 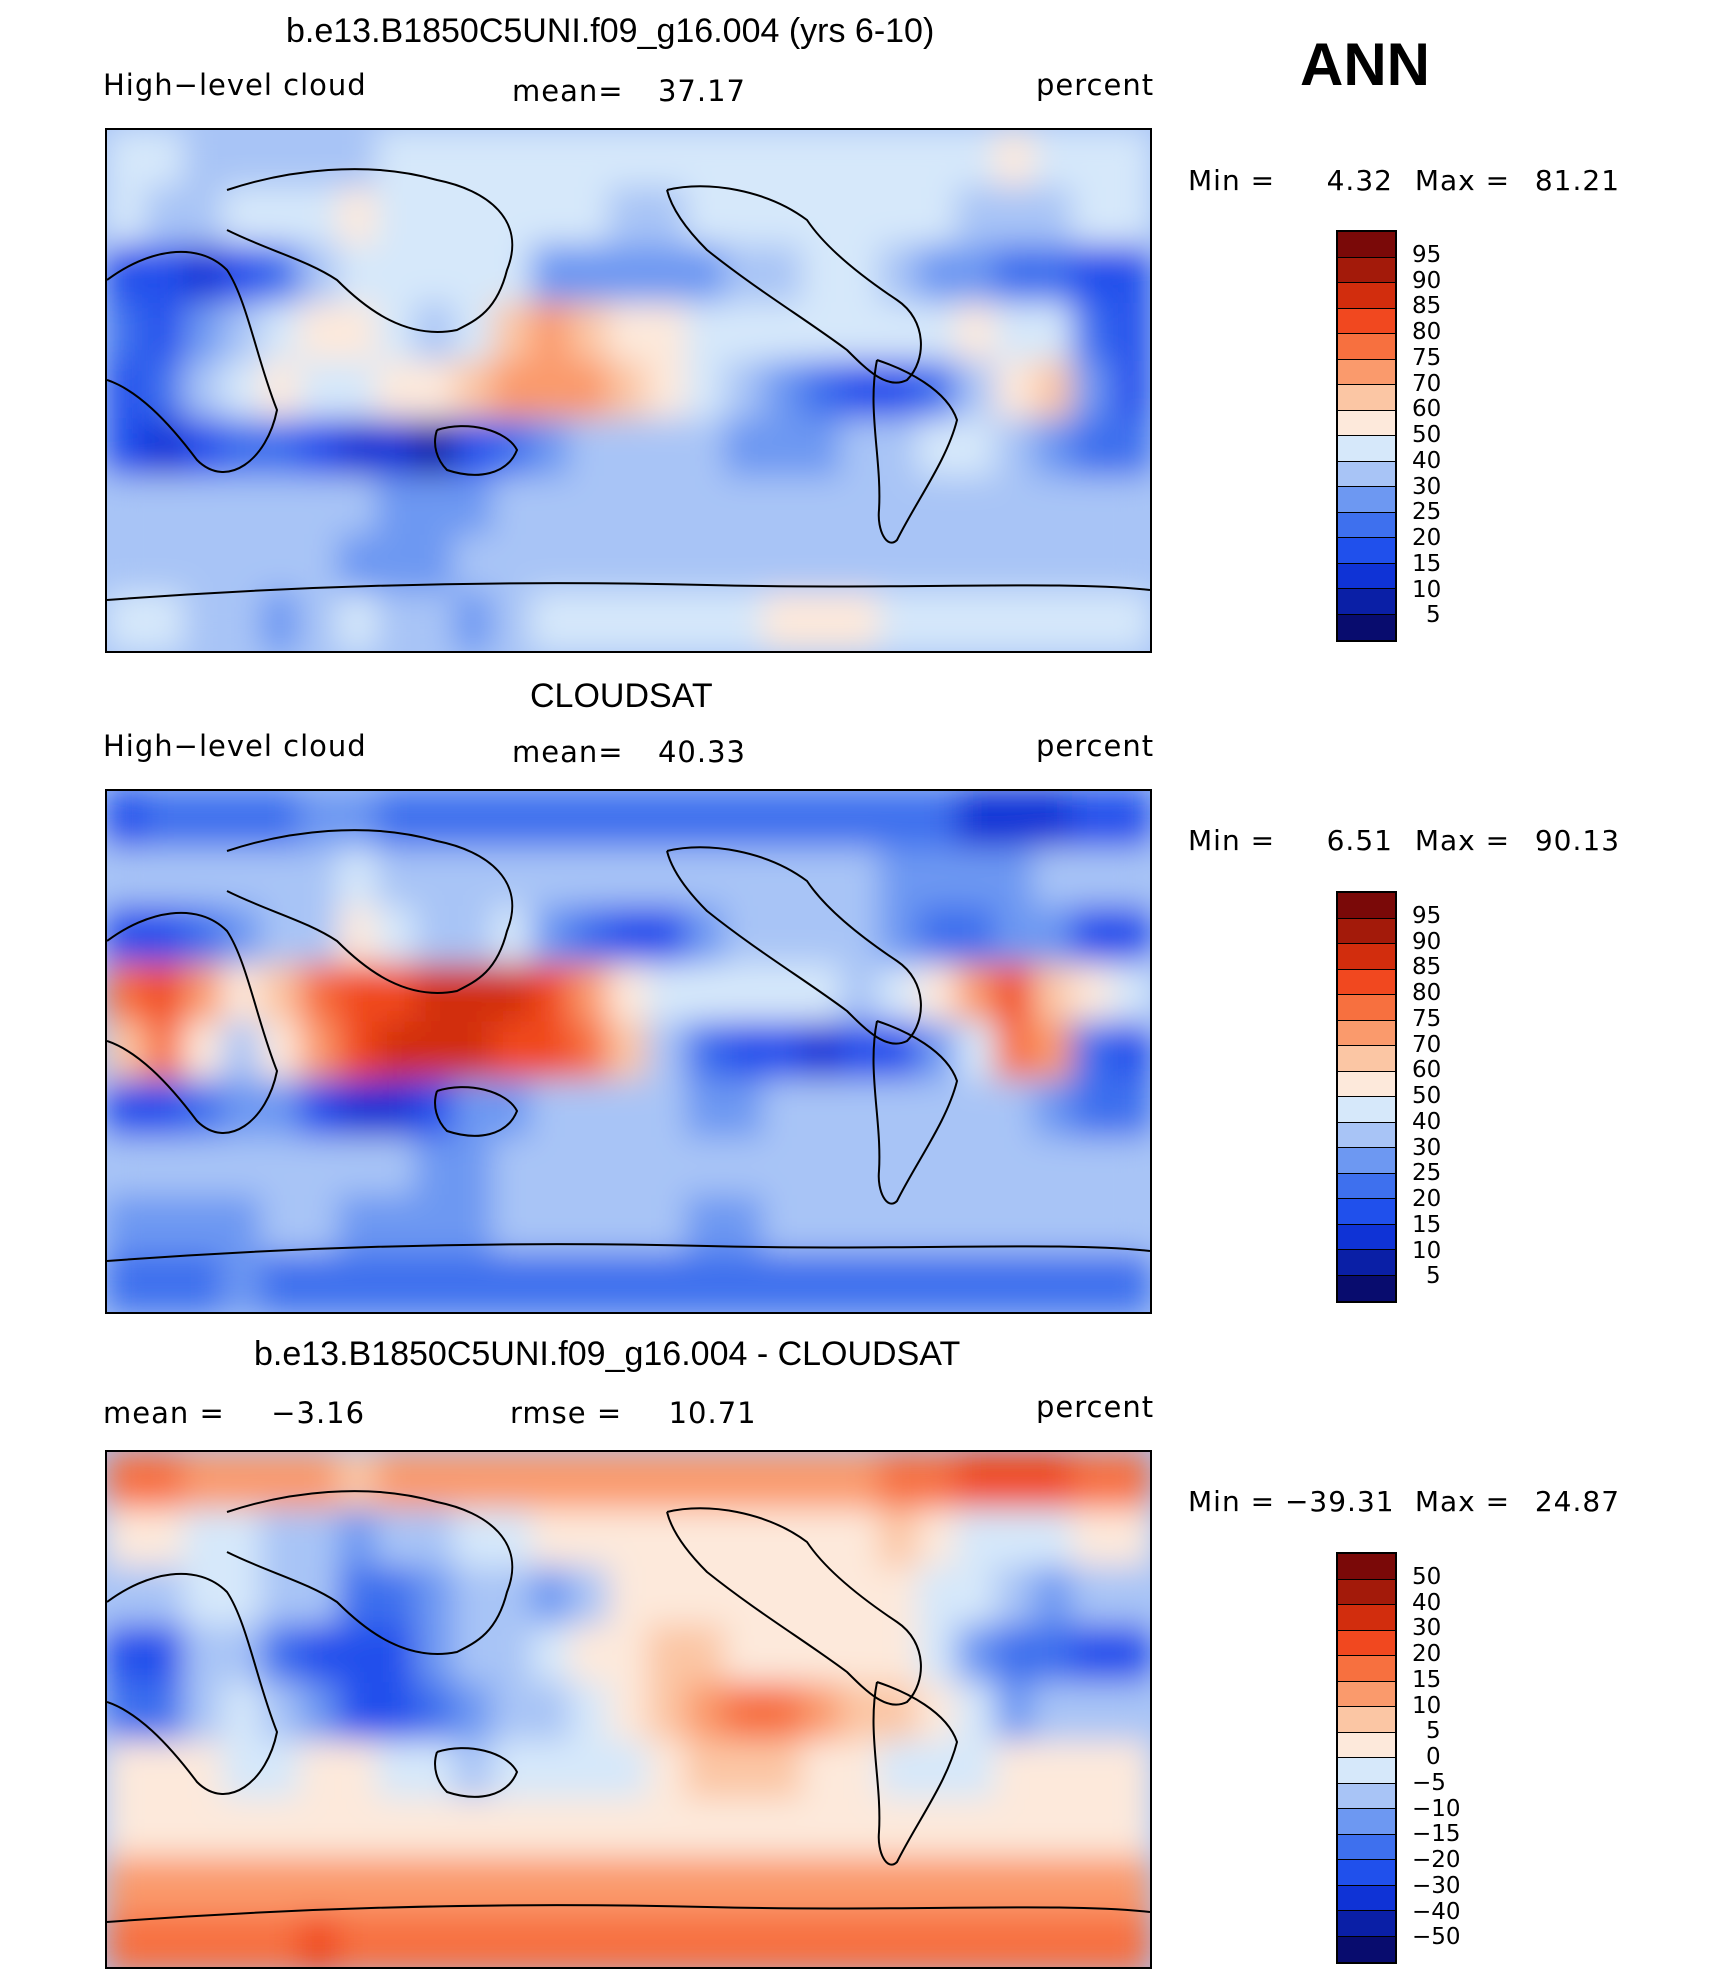 What do you see at coordinates (712, 1413) in the screenshot?
I see `panel3-rmse-value: 10.71` at bounding box center [712, 1413].